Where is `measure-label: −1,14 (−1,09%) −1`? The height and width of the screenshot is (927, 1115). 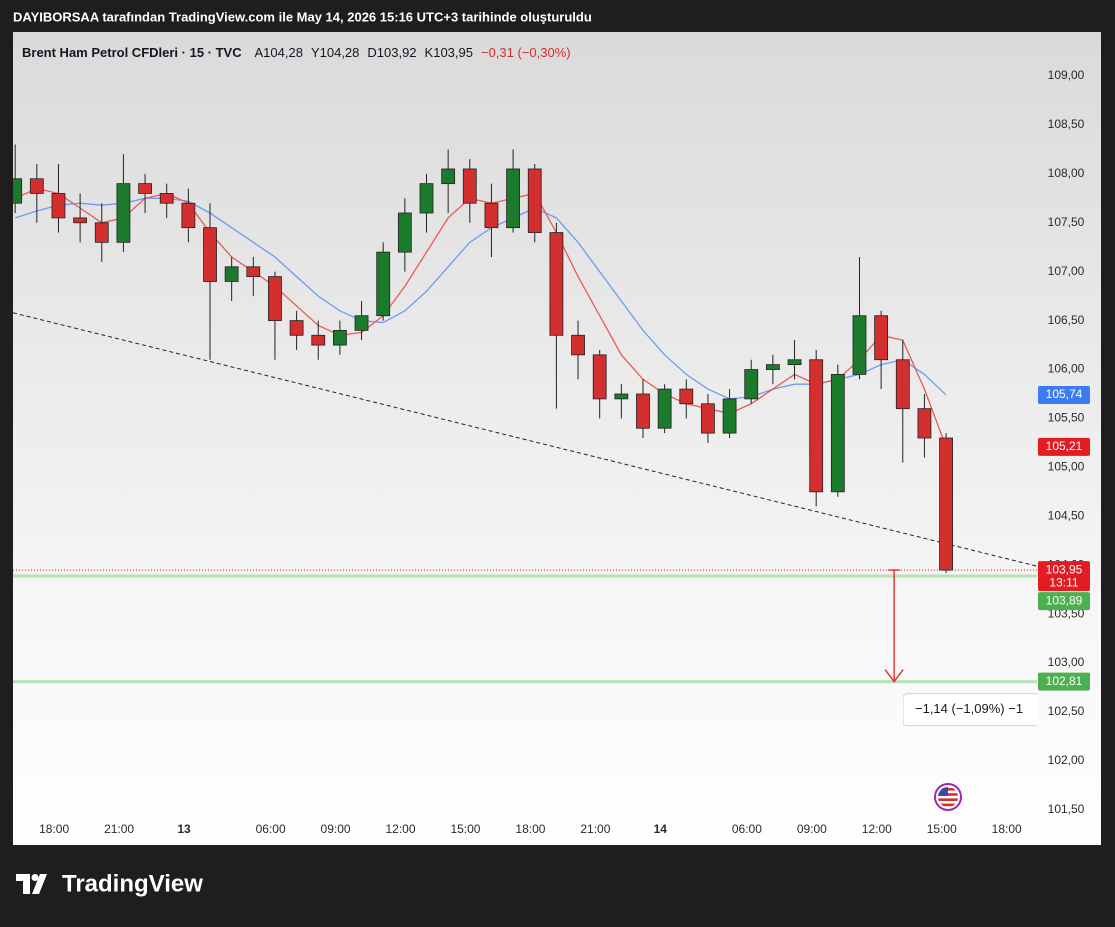 measure-label: −1,14 (−1,09%) −1 is located at coordinates (970, 710).